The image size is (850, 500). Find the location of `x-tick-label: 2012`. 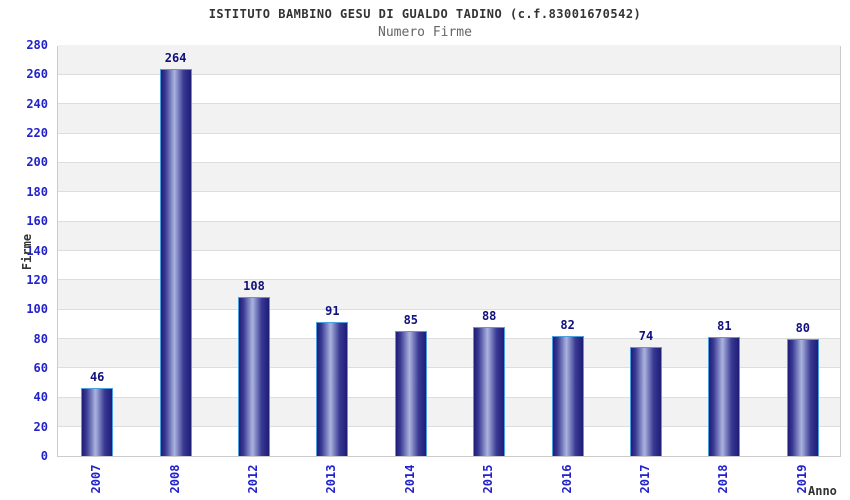

x-tick-label: 2012 is located at coordinates (253, 479).